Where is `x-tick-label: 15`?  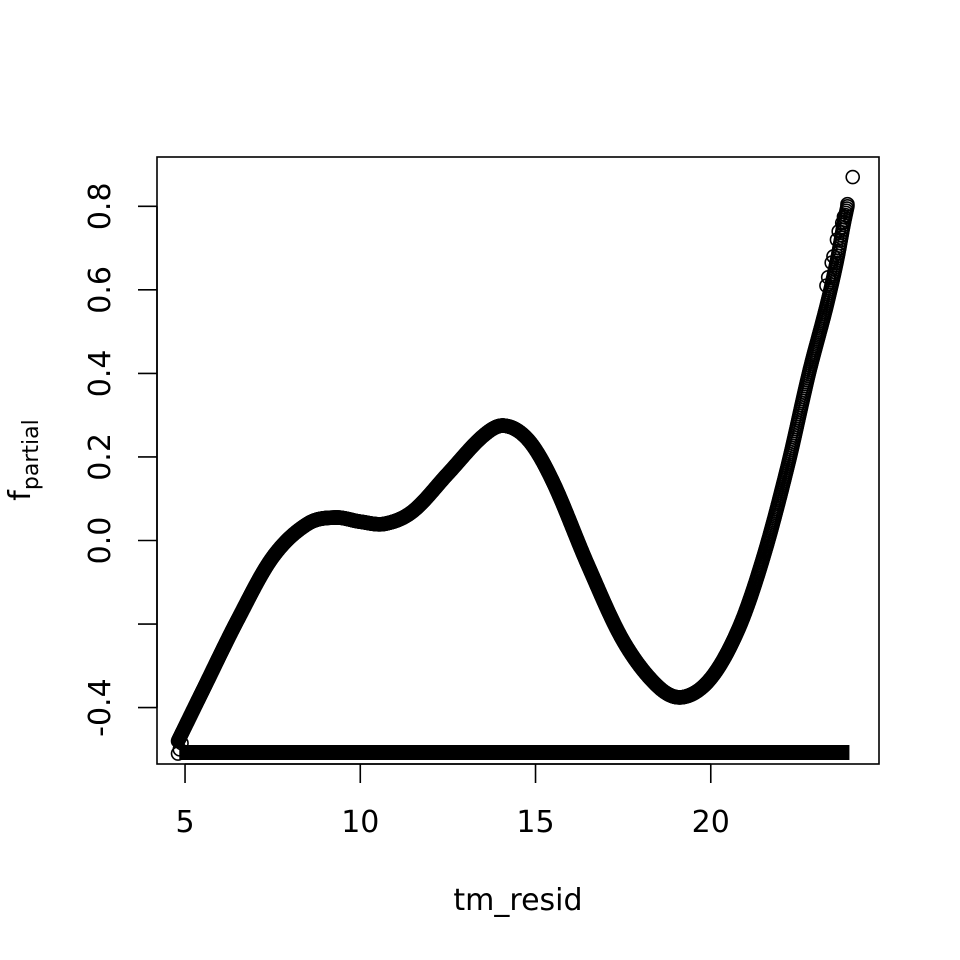
x-tick-label: 15 is located at coordinates (535, 822).